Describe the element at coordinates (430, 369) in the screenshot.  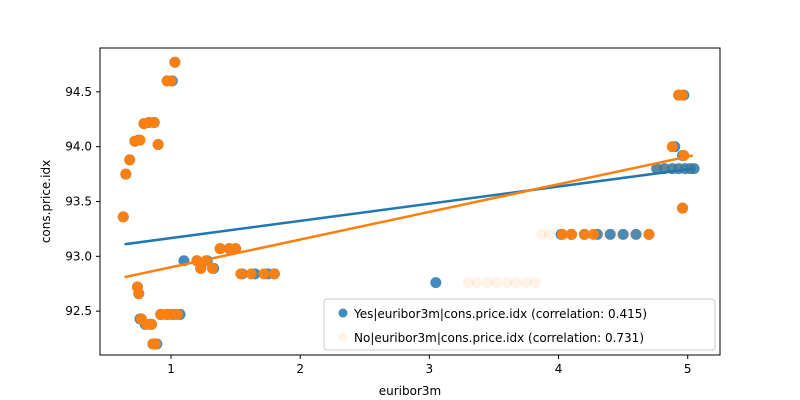
I see `x-tick-label: 3` at that location.